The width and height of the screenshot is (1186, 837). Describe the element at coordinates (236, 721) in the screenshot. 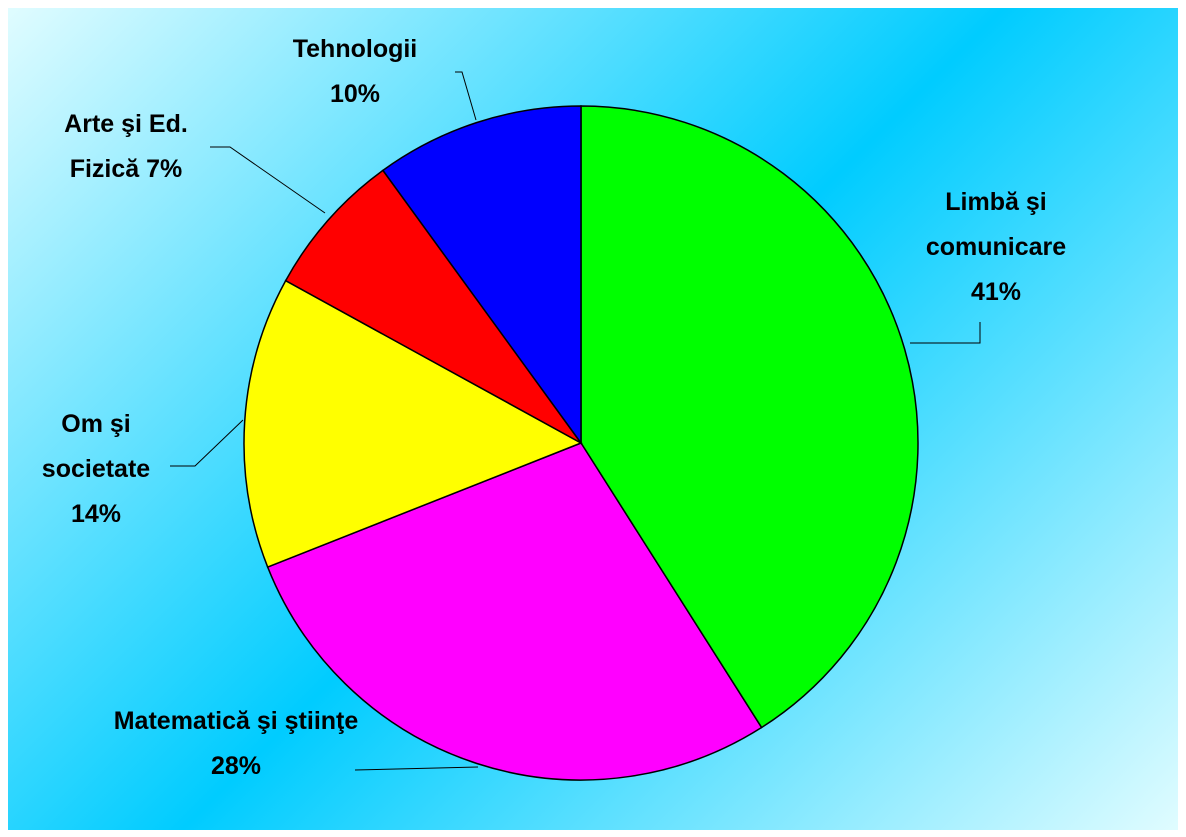

I see `category-name: Matematică şi ştiinţe` at that location.